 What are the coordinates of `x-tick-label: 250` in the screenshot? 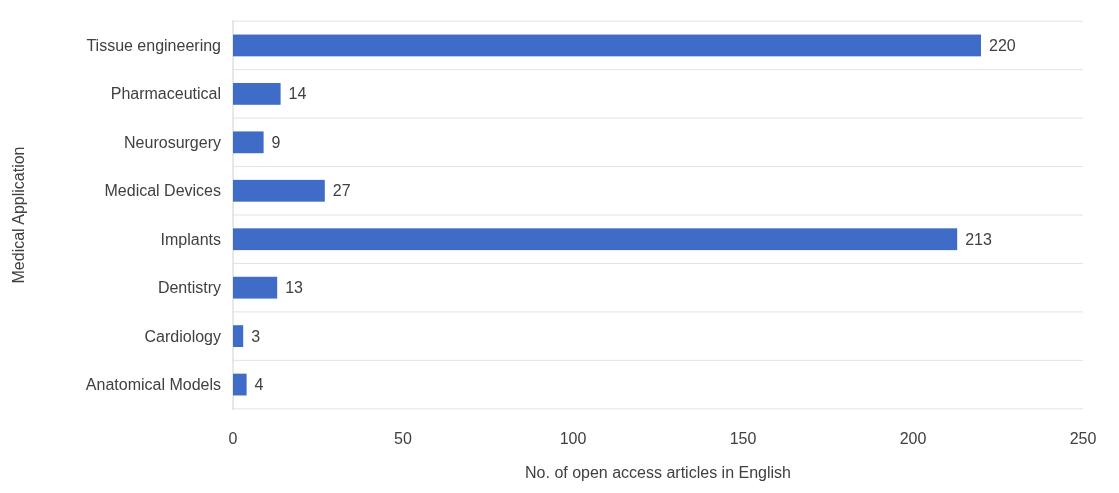 It's located at (1083, 438).